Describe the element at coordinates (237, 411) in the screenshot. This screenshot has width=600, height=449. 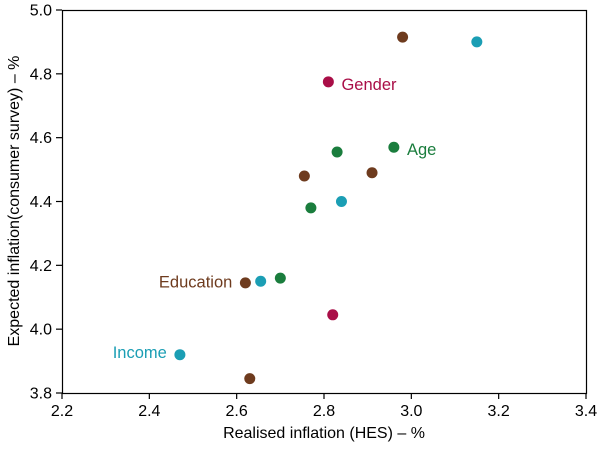
I see `x-tick-label: 2.6` at that location.